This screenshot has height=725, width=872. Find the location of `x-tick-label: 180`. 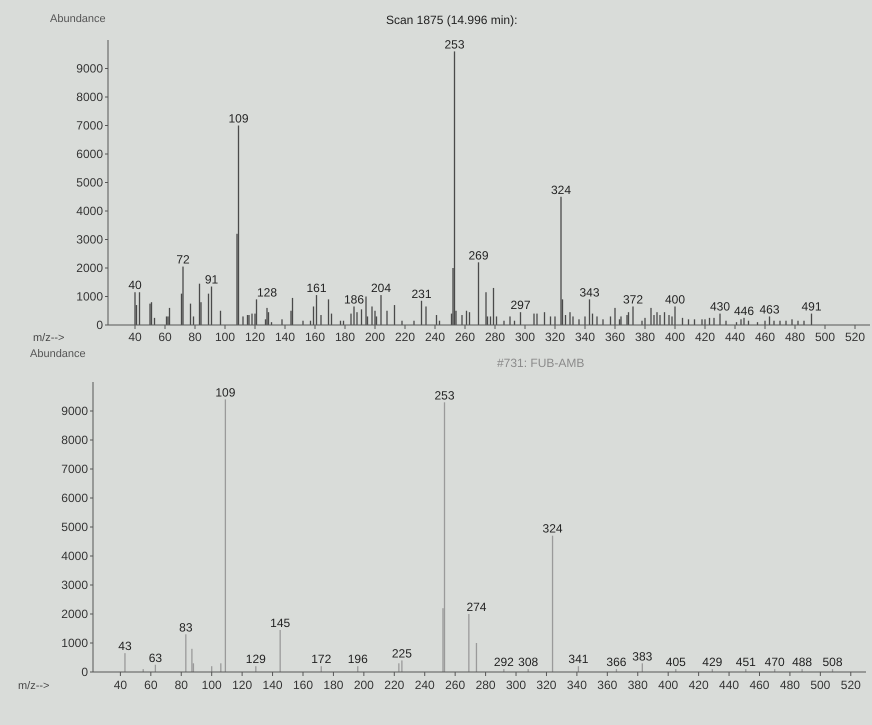

x-tick-label: 180 is located at coordinates (333, 685).